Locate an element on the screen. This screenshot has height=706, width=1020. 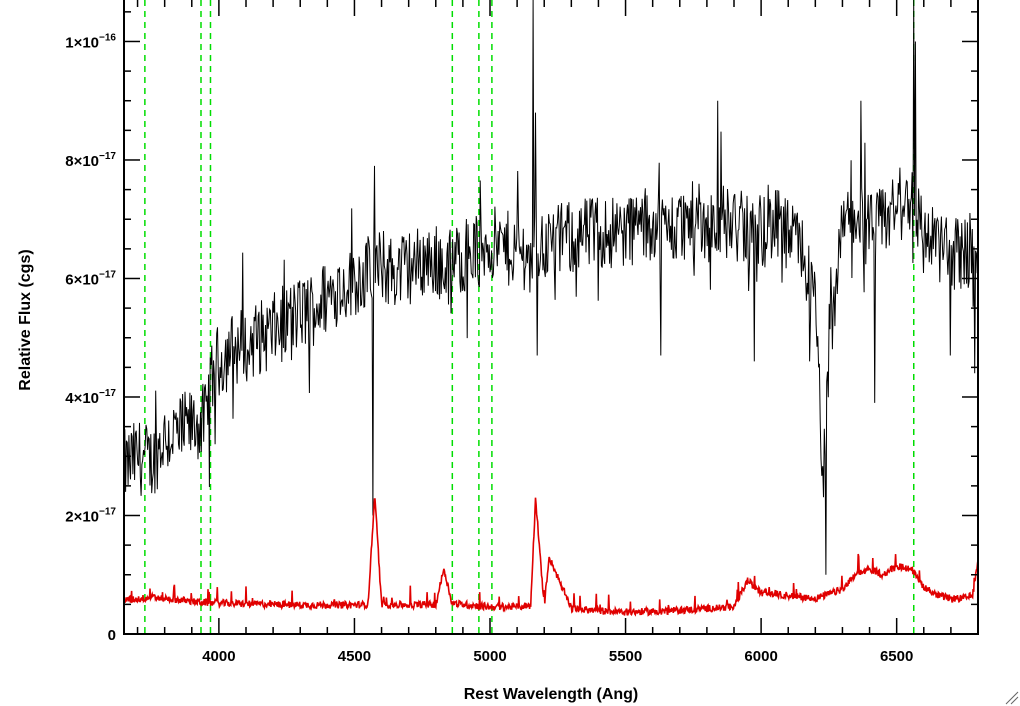
x-tick-label: 5500 is located at coordinates (625, 656).